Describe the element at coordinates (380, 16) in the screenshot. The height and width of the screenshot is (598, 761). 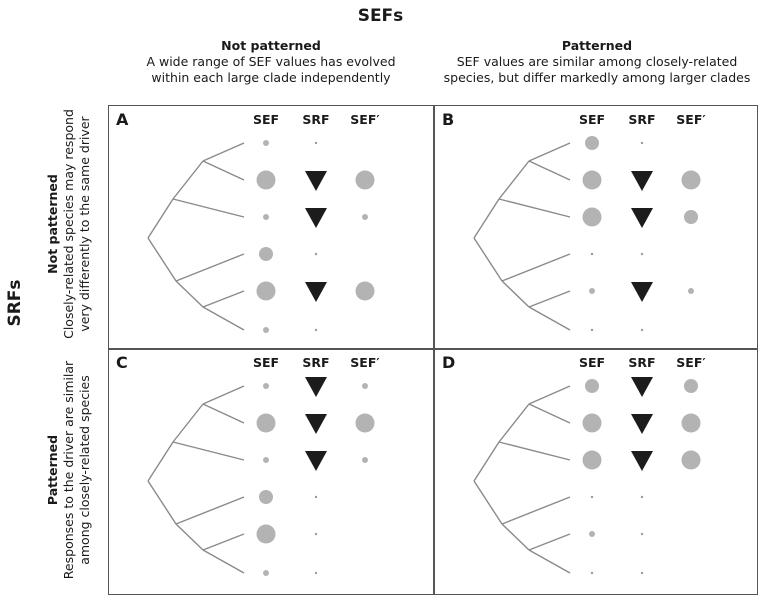
I see `main-title: SEFs` at that location.